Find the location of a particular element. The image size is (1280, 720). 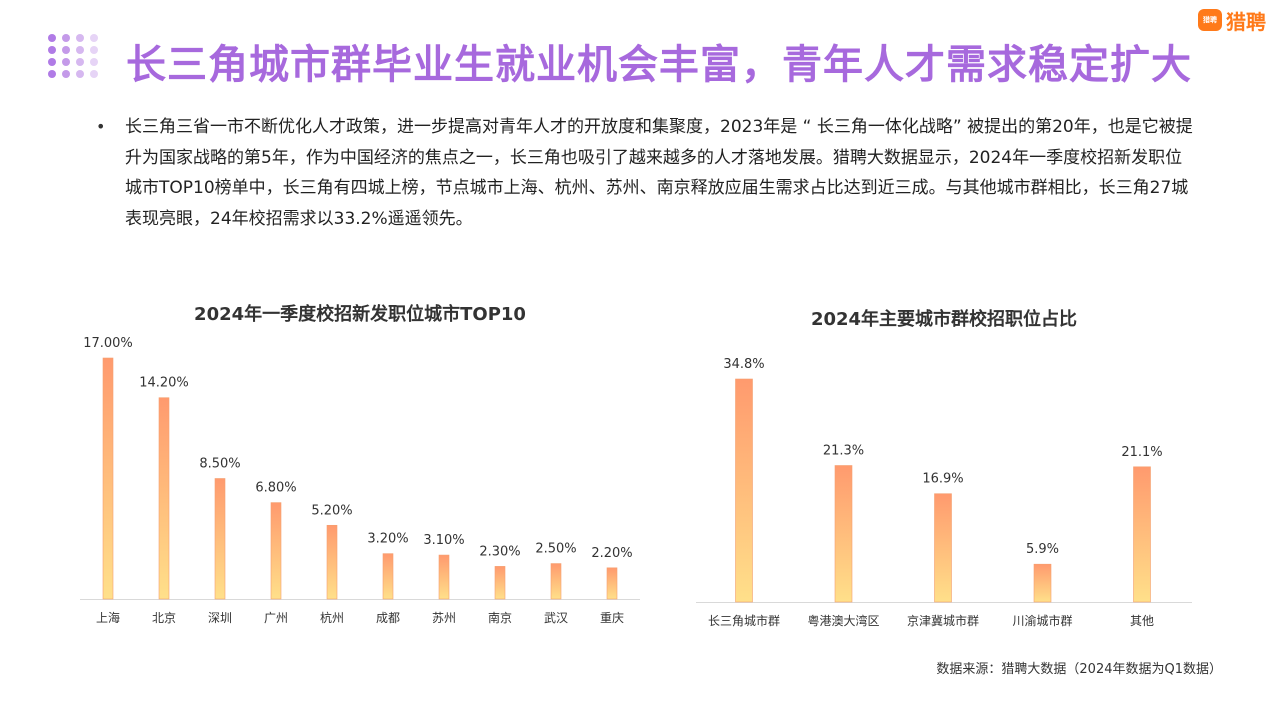

data-label: 2.50% is located at coordinates (555, 549).